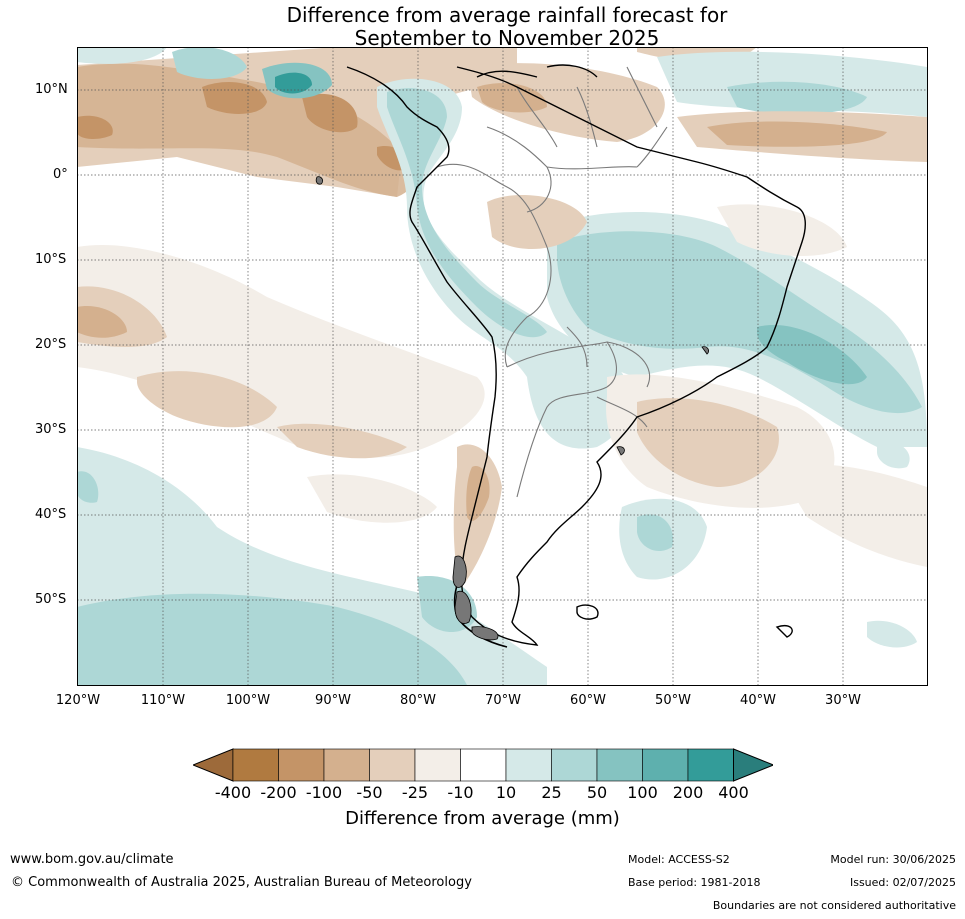  I want to click on colorbar-tick-label: -10, so click(460, 792).